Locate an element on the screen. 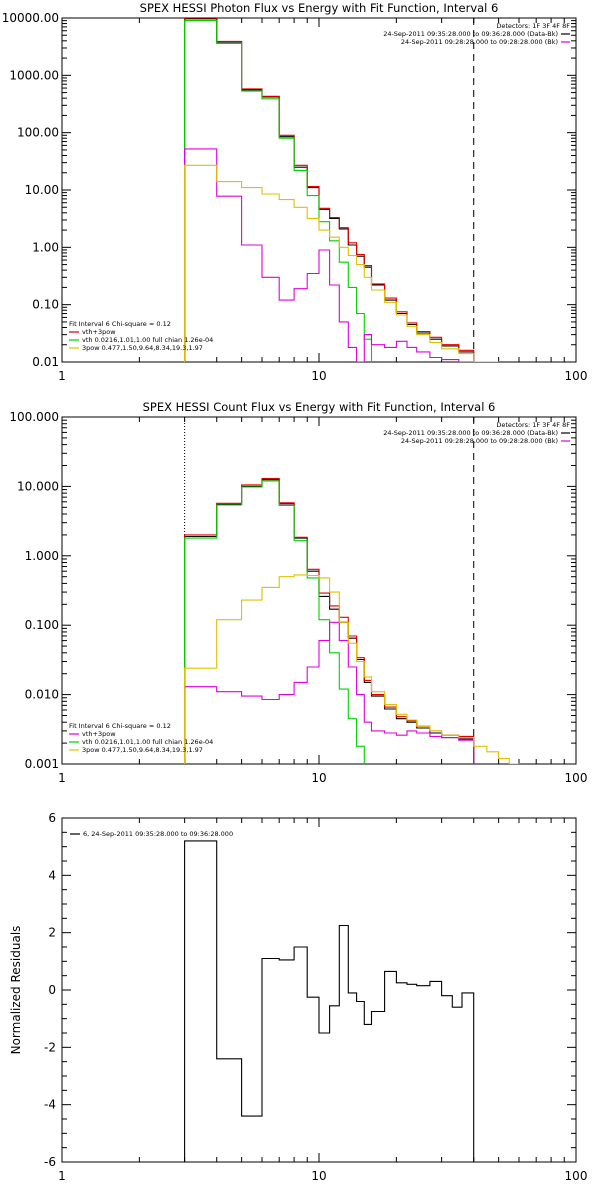 This screenshot has height=1200, width=600. y-tick-label: 4 is located at coordinates (52, 875).